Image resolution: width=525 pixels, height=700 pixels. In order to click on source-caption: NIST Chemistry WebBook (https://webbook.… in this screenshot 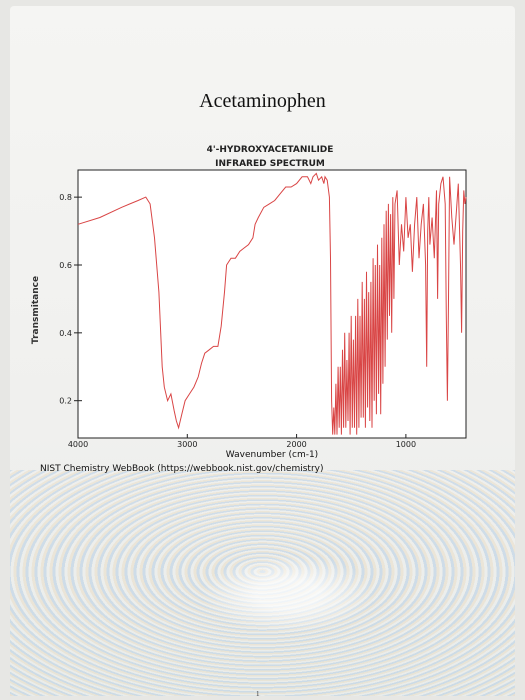, I will do `click(182, 469)`.